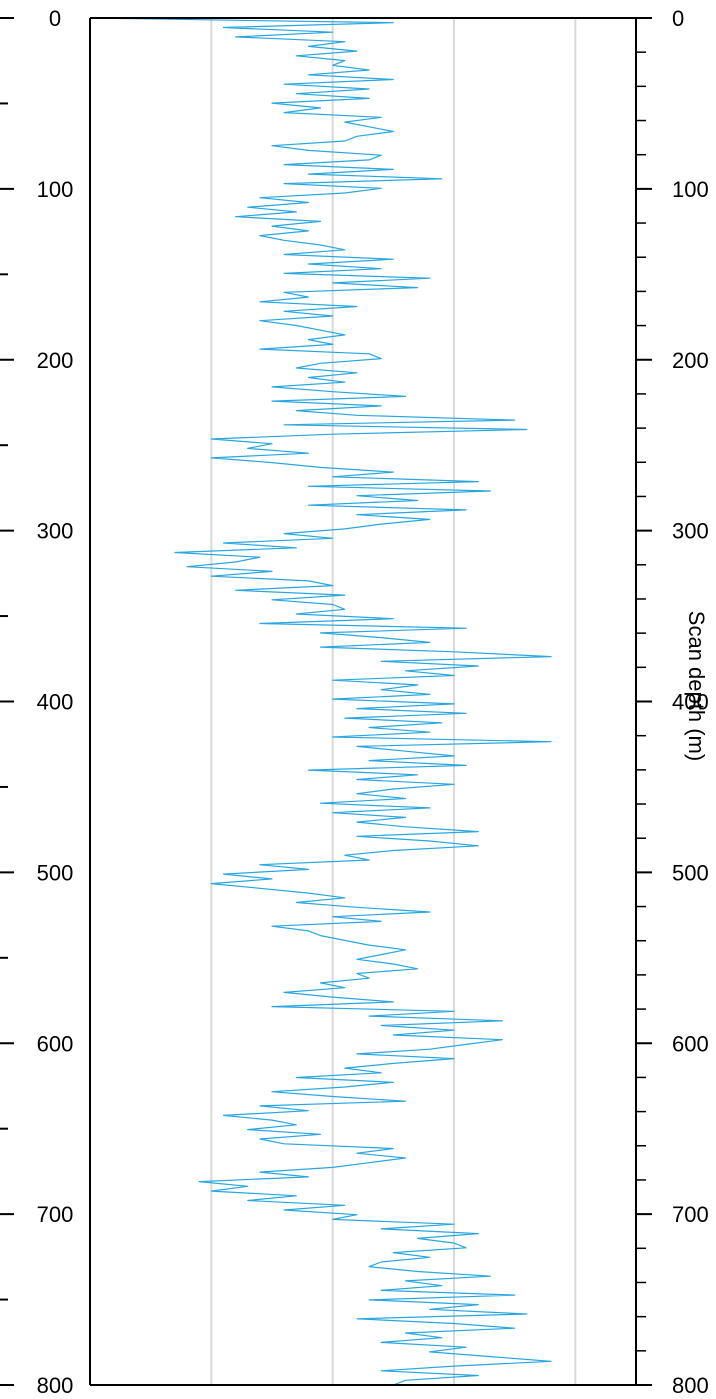 This screenshot has width=716, height=1399. I want to click on y-axis-title-right: Scan depth (m), so click(696, 686).